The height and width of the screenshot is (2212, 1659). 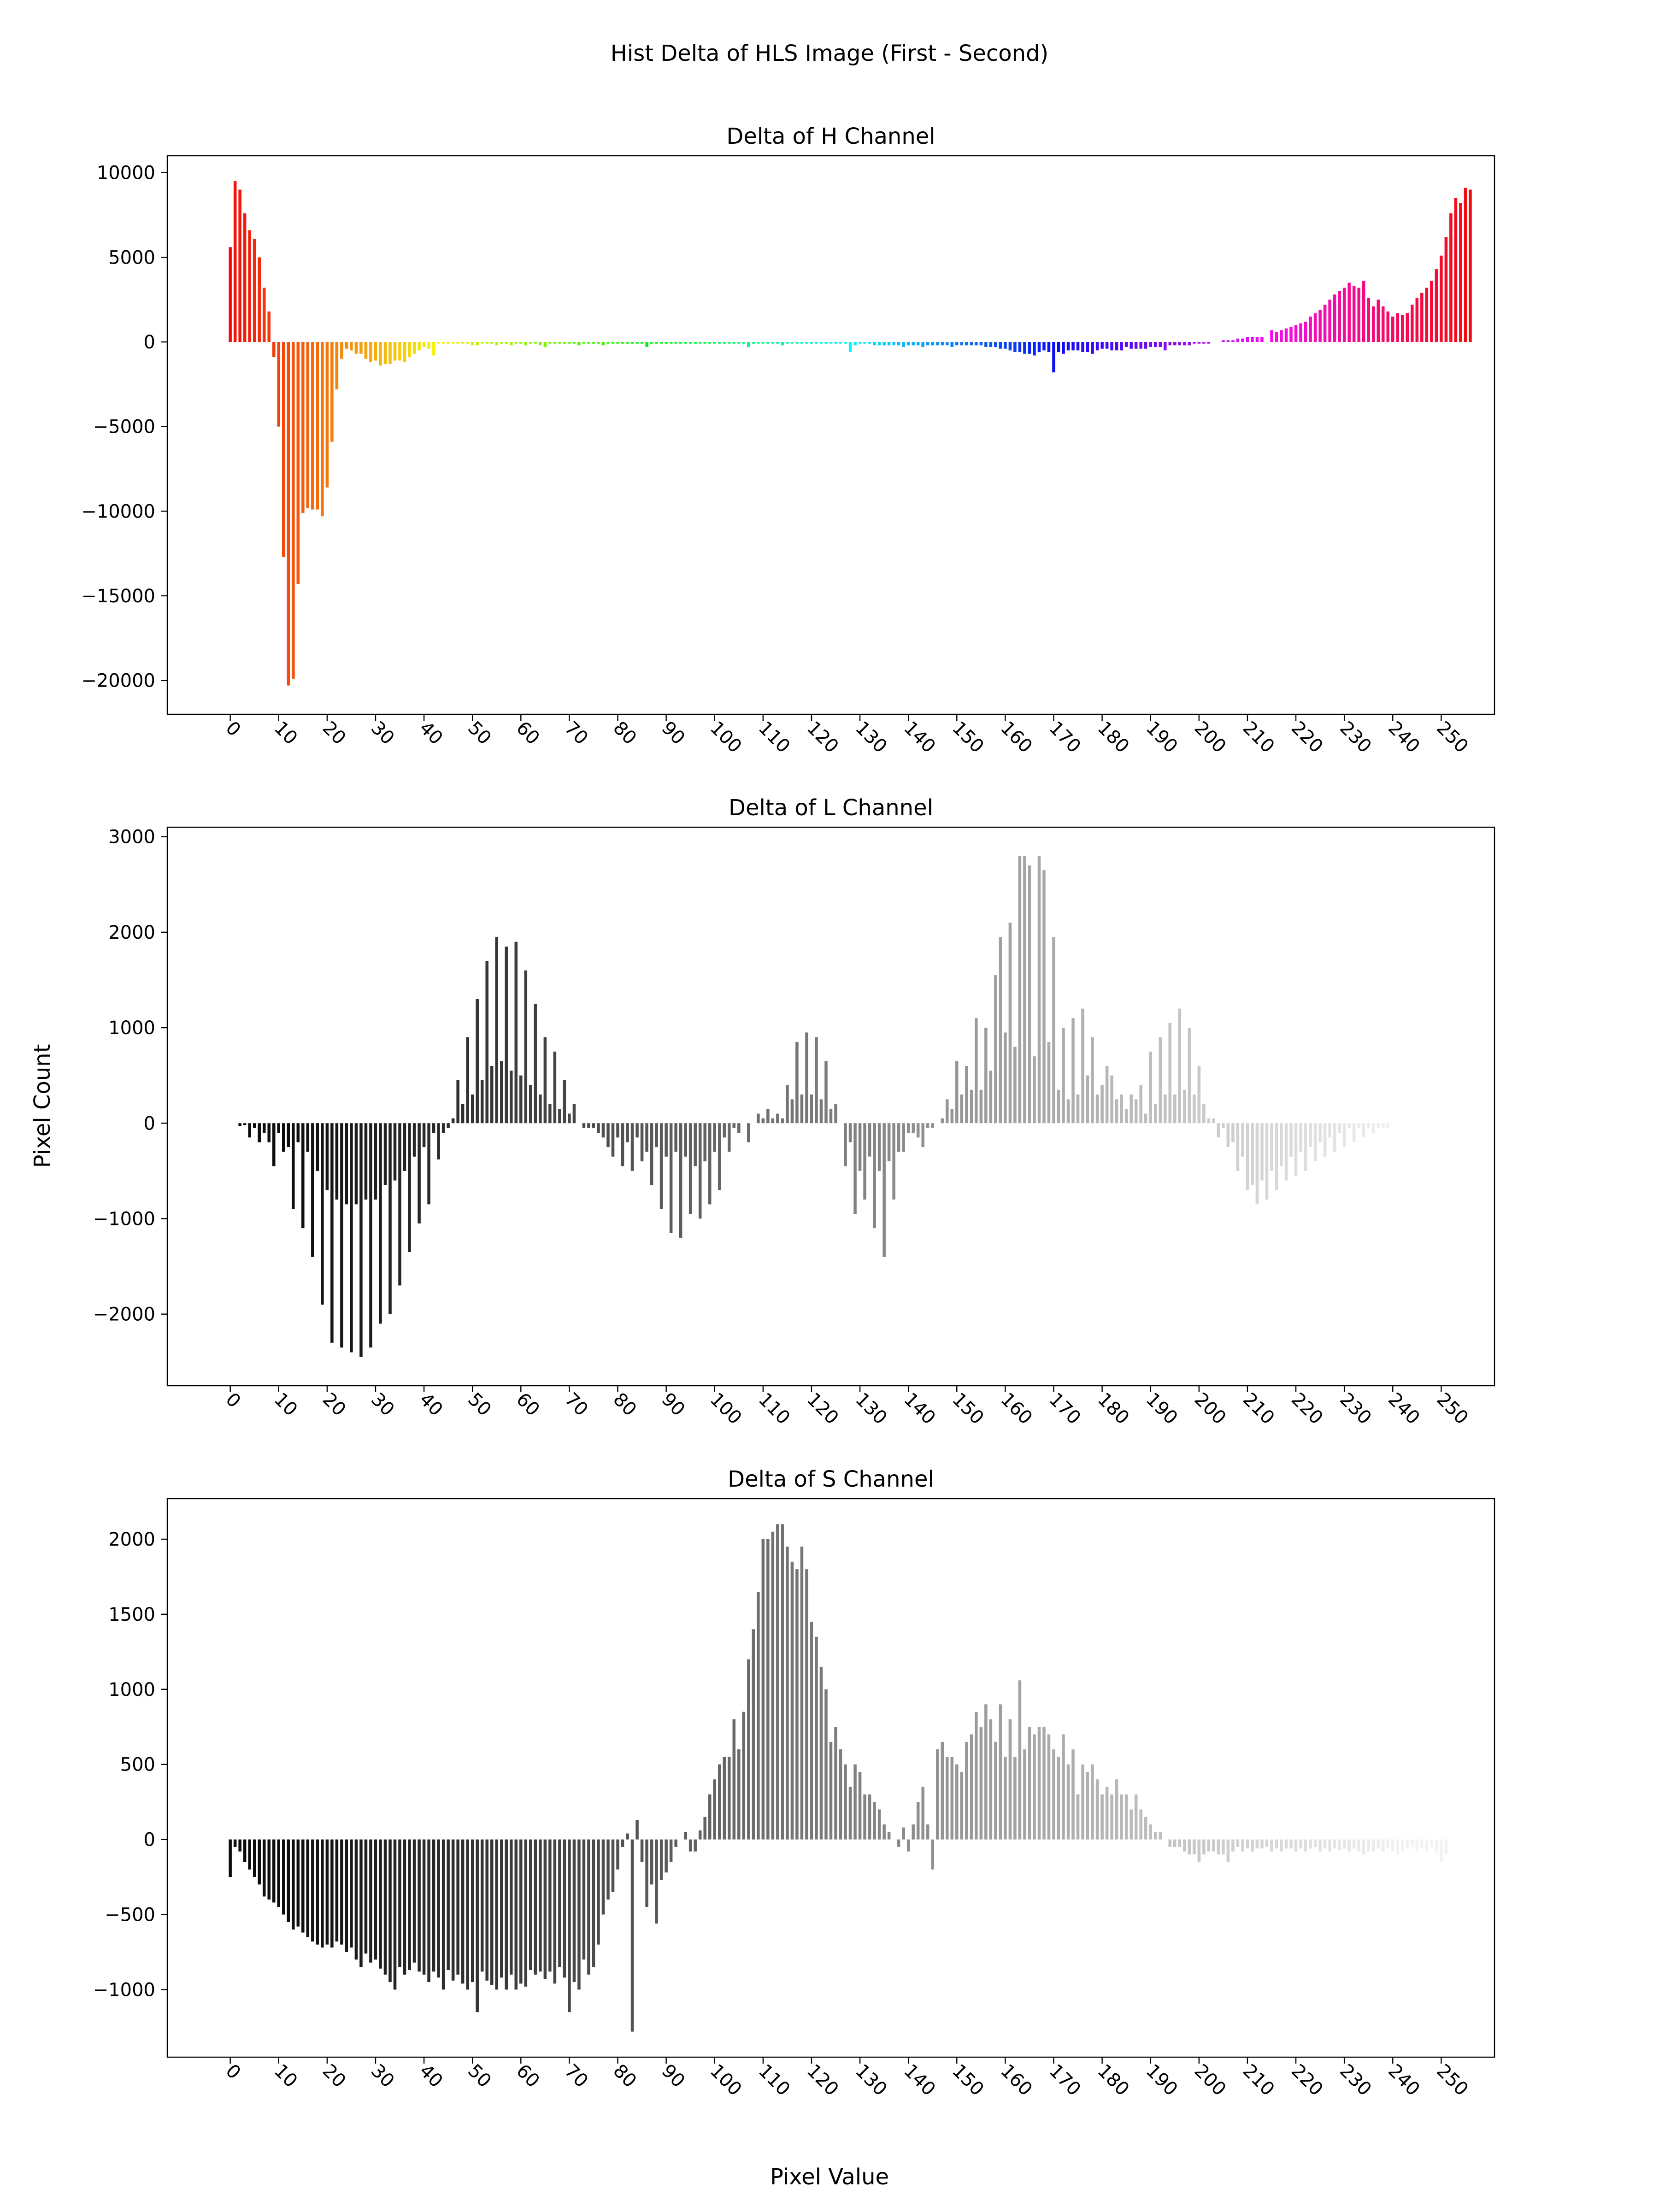 What do you see at coordinates (131, 257) in the screenshot?
I see `h-y-tick-label: 5000` at bounding box center [131, 257].